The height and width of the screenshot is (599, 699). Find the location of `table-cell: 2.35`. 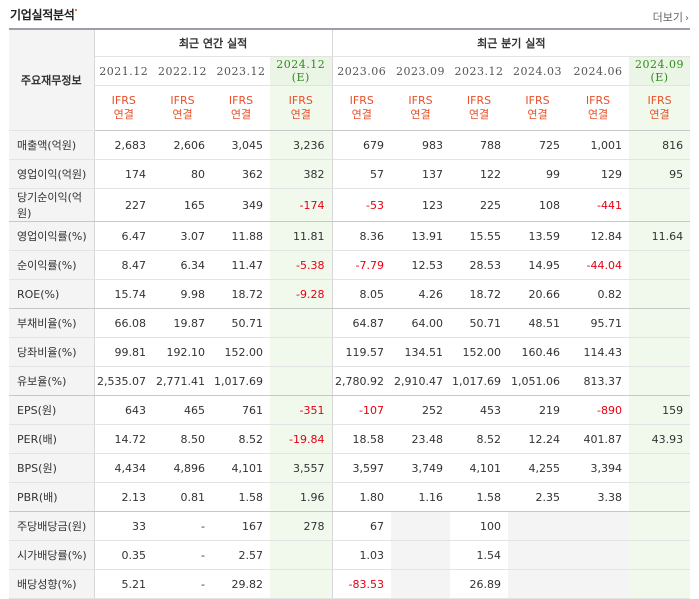

table-cell: 2.35 is located at coordinates (538, 497).